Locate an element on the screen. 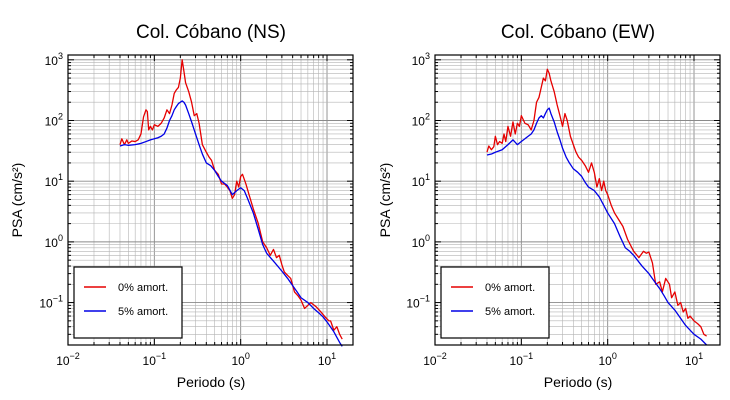 The height and width of the screenshot is (400, 730). chart-title: Col. Cóbano (EW) is located at coordinates (578, 32).